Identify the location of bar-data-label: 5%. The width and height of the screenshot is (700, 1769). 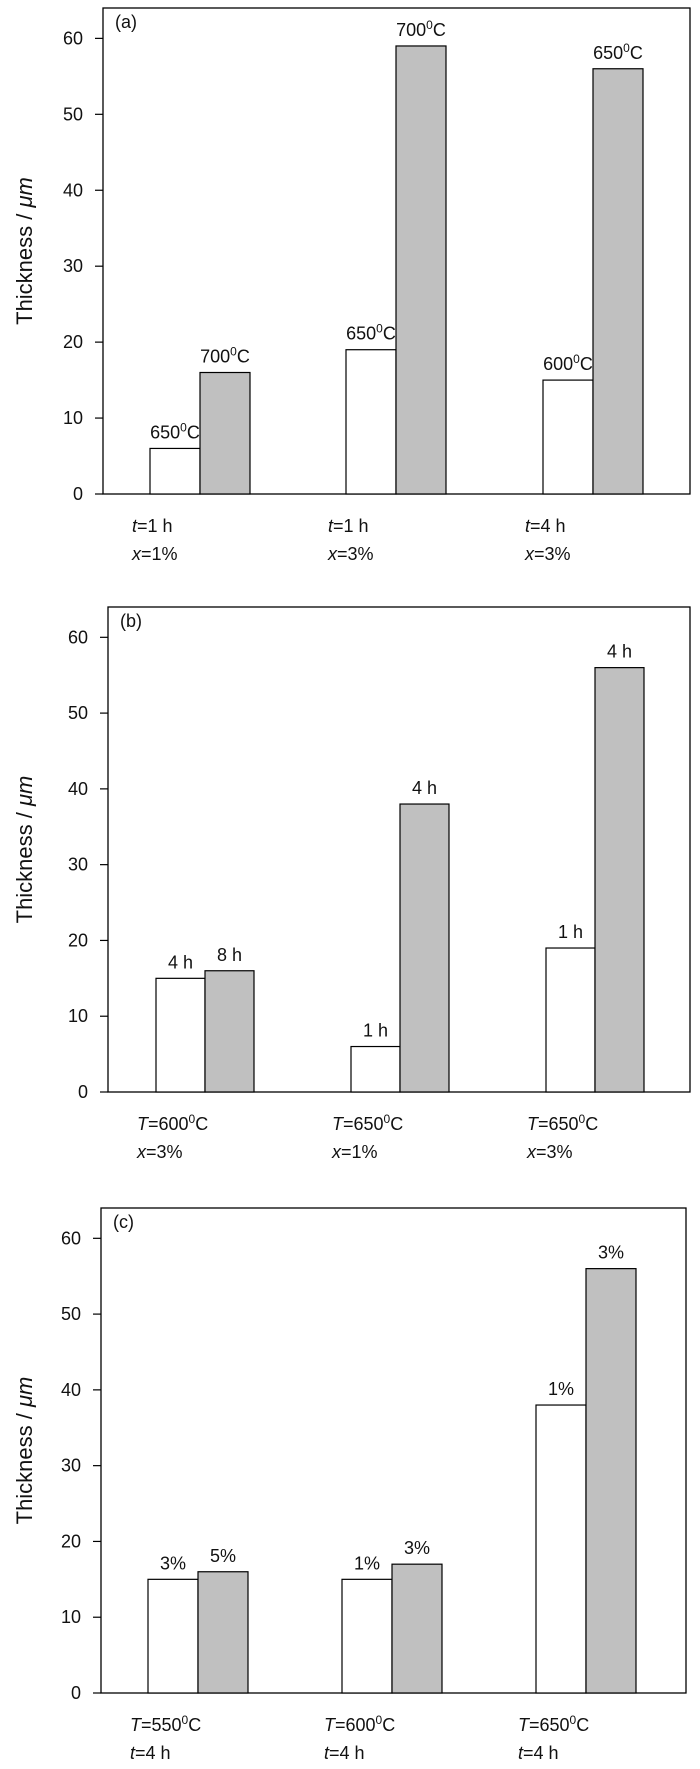
(223, 1556).